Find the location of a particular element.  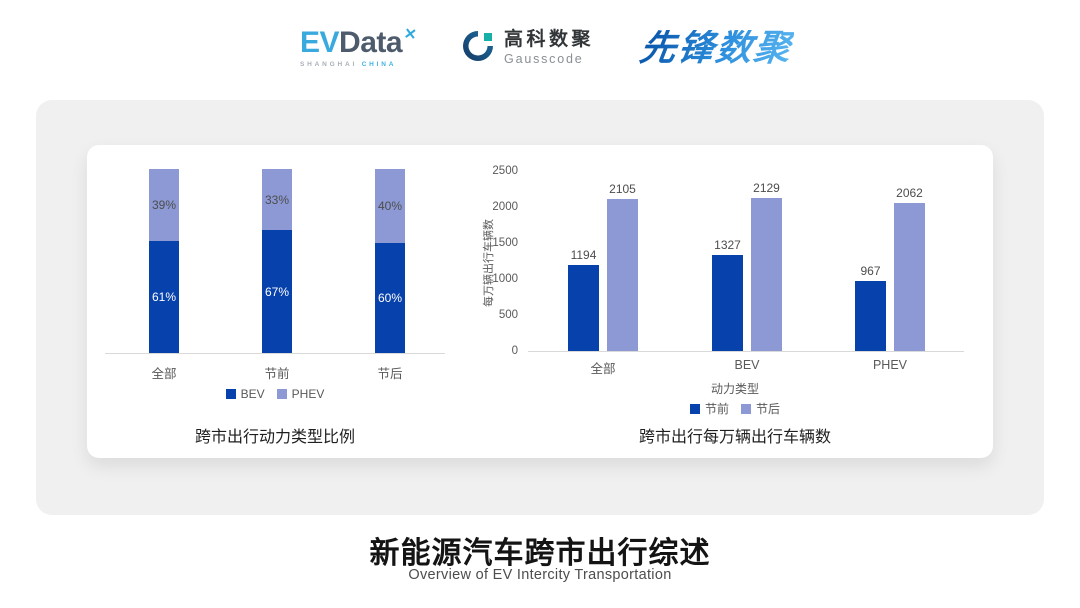

gausscode-text: 高科数聚 Gausscode is located at coordinates (549, 47).